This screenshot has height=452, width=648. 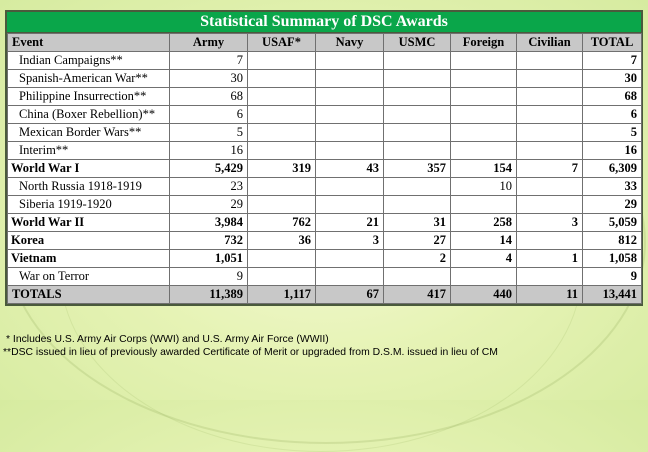 I want to click on table-row: Korea 732 36 3 27 14 812, so click(x=324, y=240).